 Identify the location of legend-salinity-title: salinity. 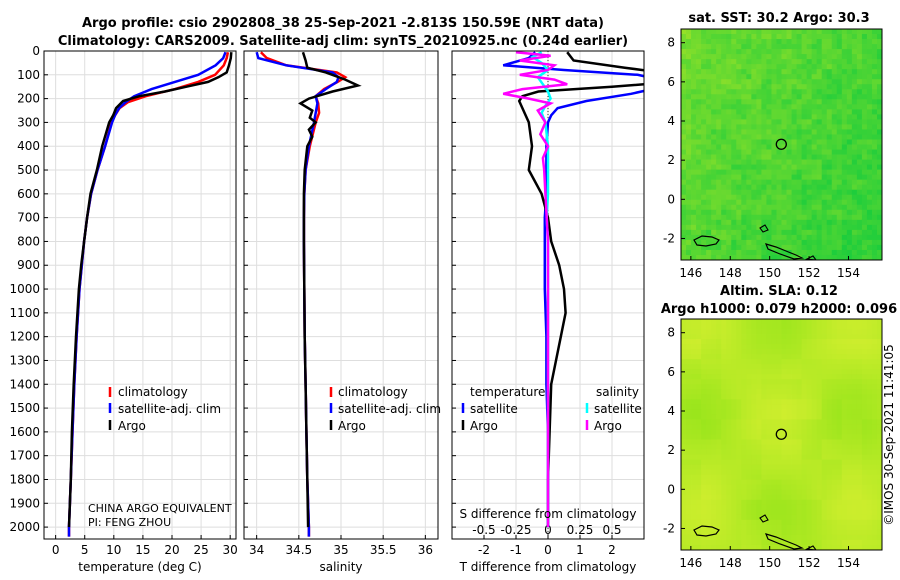
(617, 392).